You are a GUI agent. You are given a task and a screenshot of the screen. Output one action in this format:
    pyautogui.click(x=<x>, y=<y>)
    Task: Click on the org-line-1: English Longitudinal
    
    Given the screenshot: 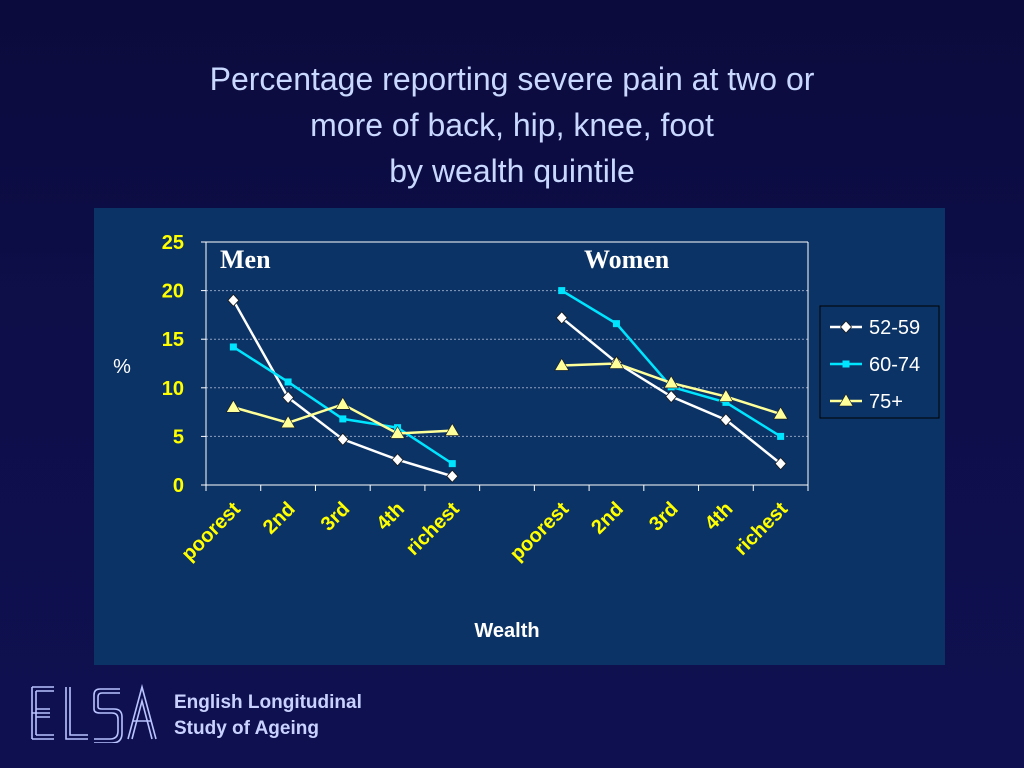 What is the action you would take?
    pyautogui.click(x=268, y=702)
    